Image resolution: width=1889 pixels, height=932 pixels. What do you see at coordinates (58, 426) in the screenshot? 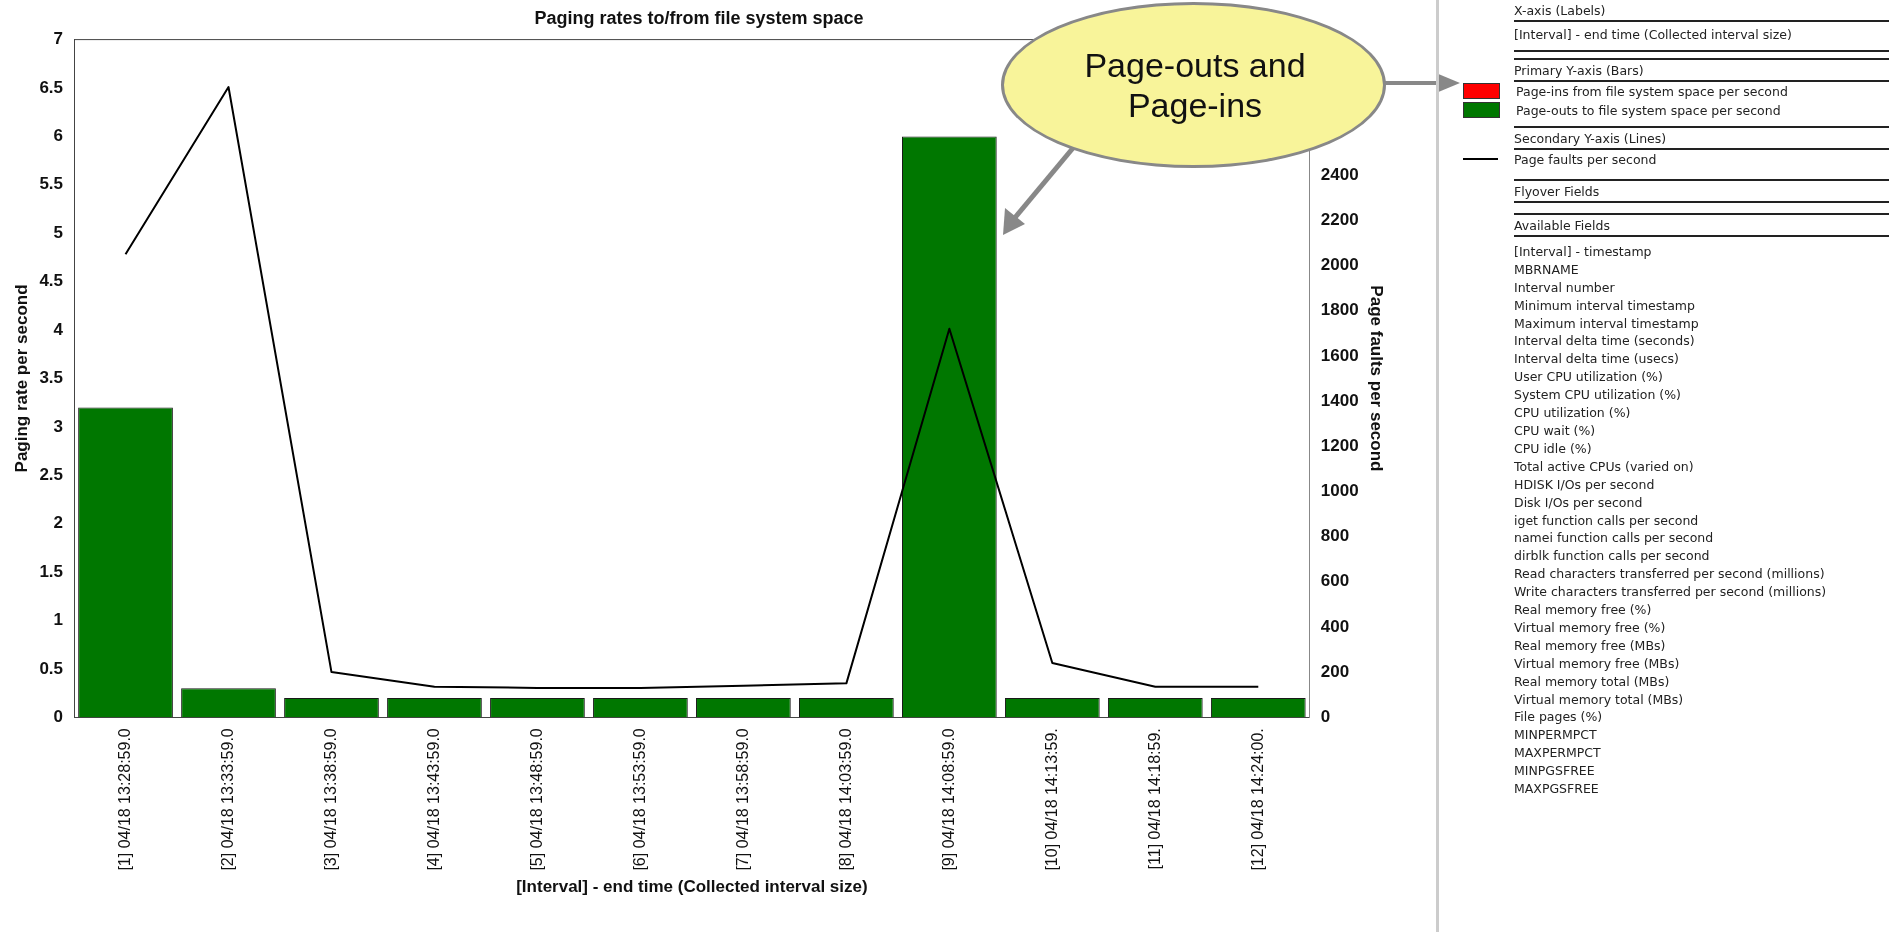
I see `y-tick-label: 3` at bounding box center [58, 426].